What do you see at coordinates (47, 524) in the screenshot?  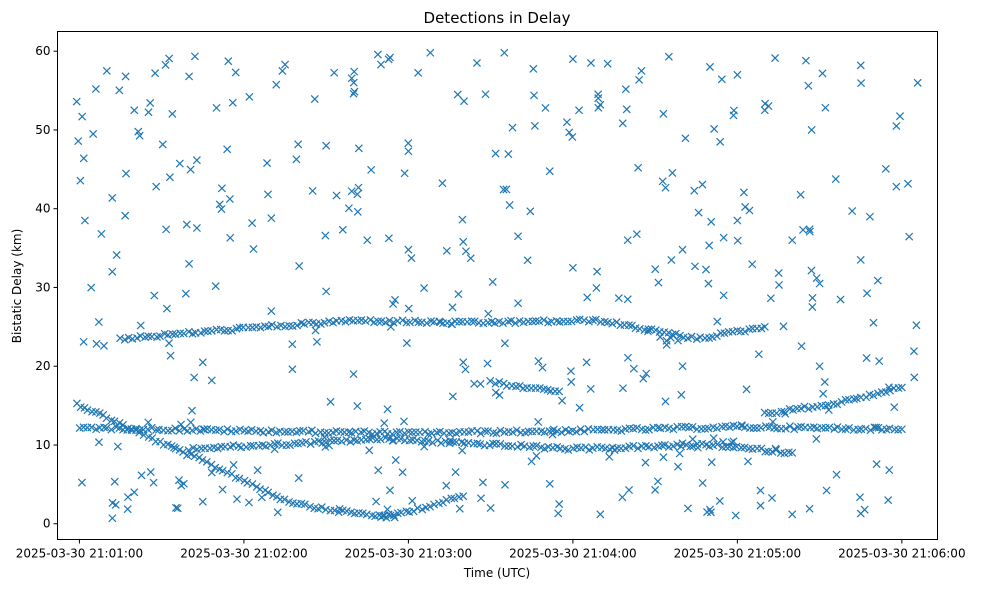 I see `y-tick-label: 0` at bounding box center [47, 524].